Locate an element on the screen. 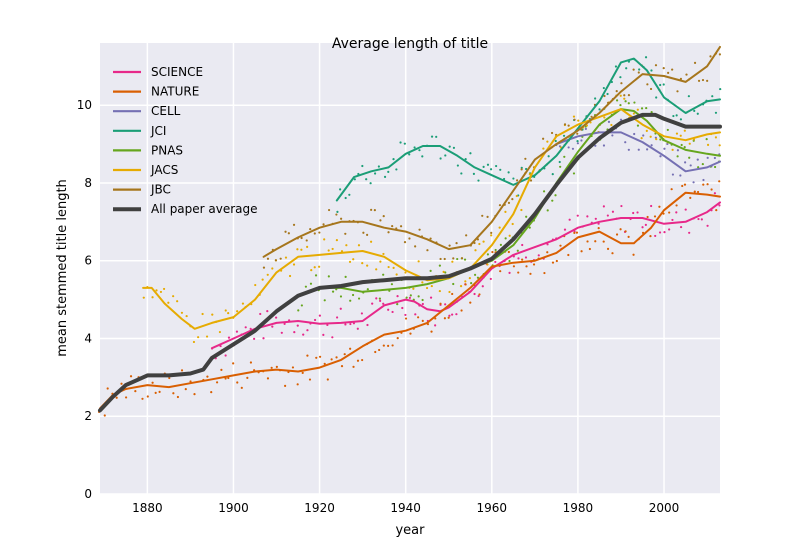 This screenshot has width=800, height=550. y-tick-label: 4 is located at coordinates (88, 338).